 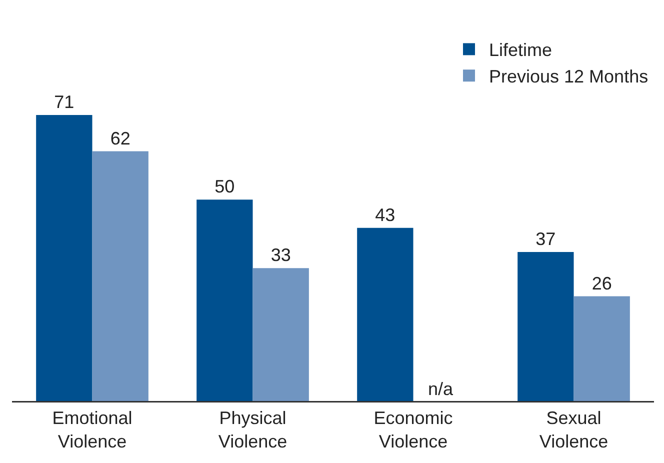 What do you see at coordinates (520, 50) in the screenshot?
I see `legend-label: Lifetime` at bounding box center [520, 50].